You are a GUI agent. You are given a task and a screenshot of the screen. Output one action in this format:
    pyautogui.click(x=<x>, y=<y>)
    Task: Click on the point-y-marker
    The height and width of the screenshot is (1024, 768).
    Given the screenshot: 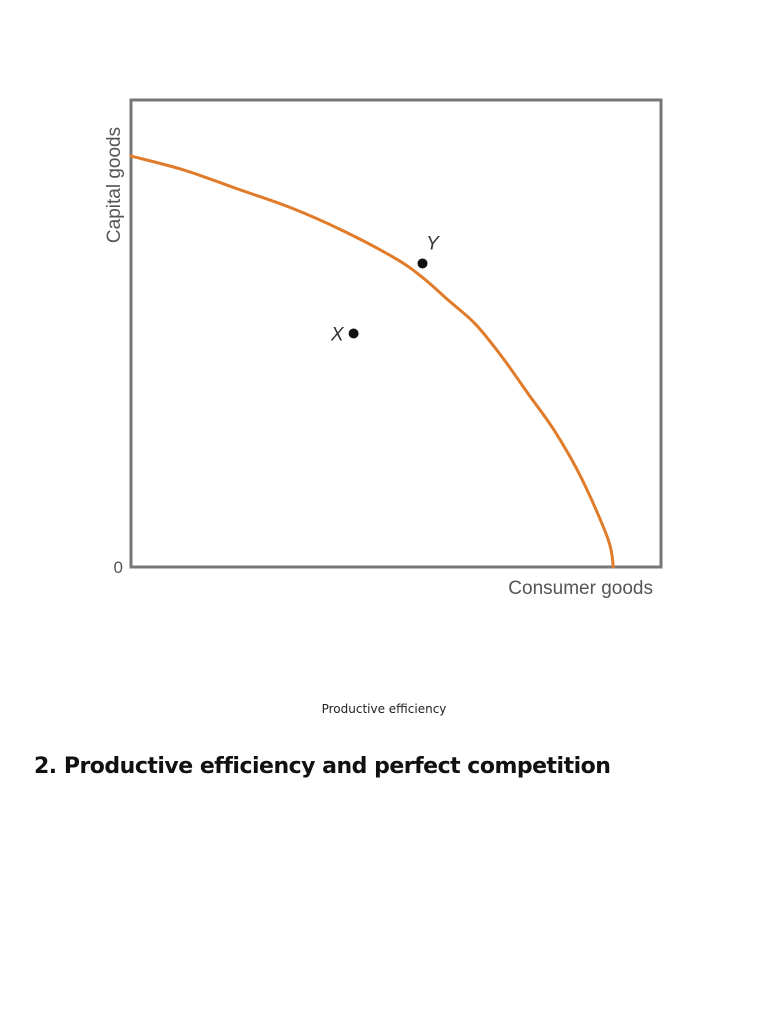 What is the action you would take?
    pyautogui.click(x=422, y=263)
    